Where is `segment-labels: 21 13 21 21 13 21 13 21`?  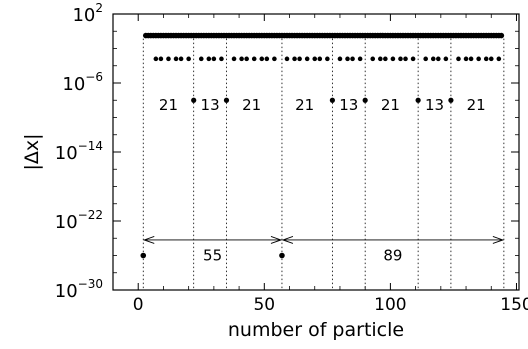
segment-labels: 21 13 21 21 13 21 13 21 is located at coordinates (322, 105).